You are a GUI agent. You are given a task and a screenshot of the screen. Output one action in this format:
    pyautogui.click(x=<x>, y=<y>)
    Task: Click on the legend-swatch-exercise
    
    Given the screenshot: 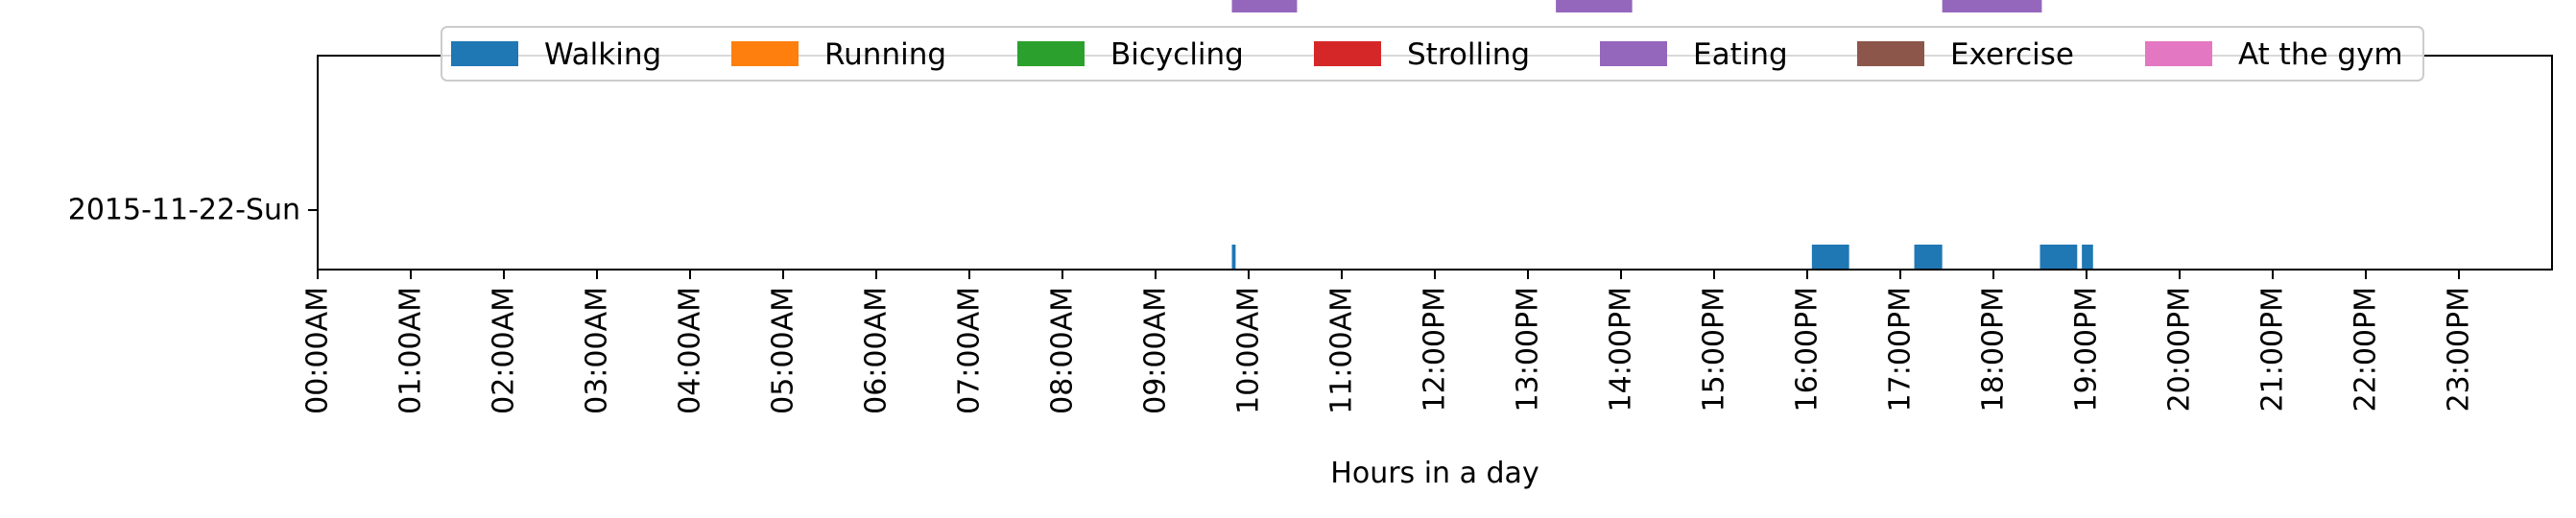 What is the action you would take?
    pyautogui.click(x=1890, y=53)
    